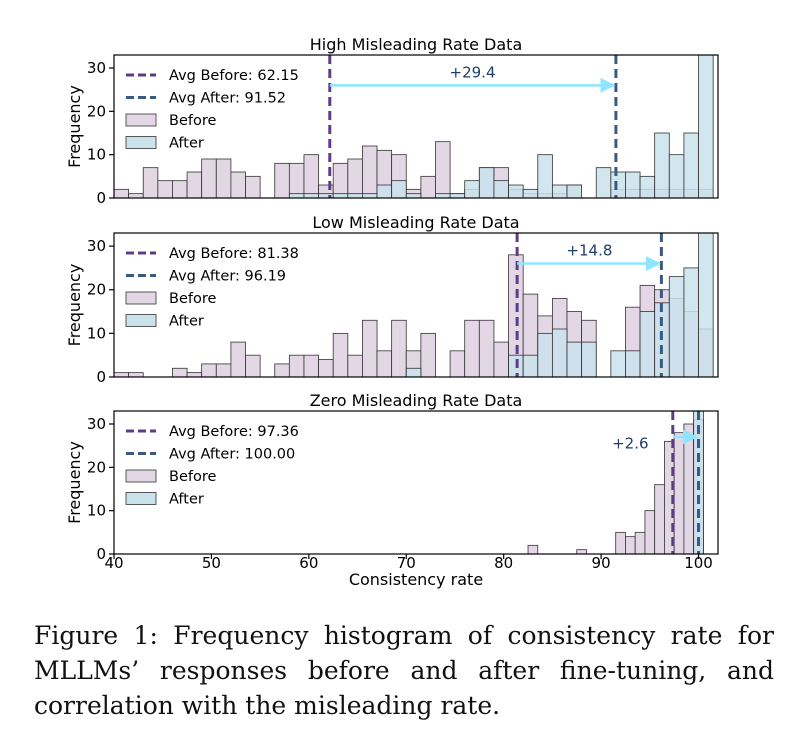 The image size is (806, 744). What do you see at coordinates (308, 563) in the screenshot?
I see `x-tick-label: 60` at bounding box center [308, 563].